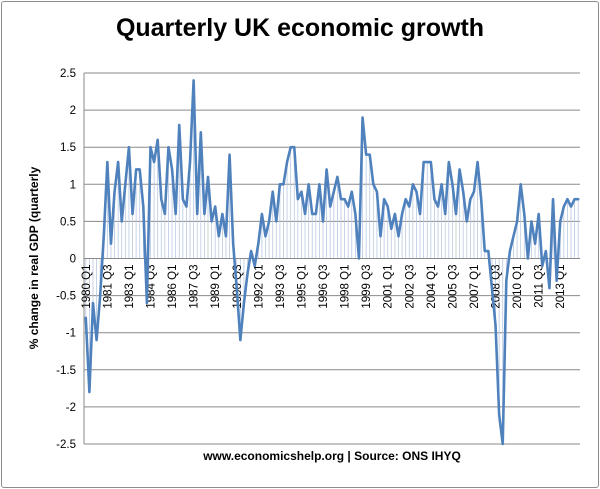 The height and width of the screenshot is (489, 600). What do you see at coordinates (130, 287) in the screenshot?
I see `x-tick-label: 1983 Q1` at bounding box center [130, 287].